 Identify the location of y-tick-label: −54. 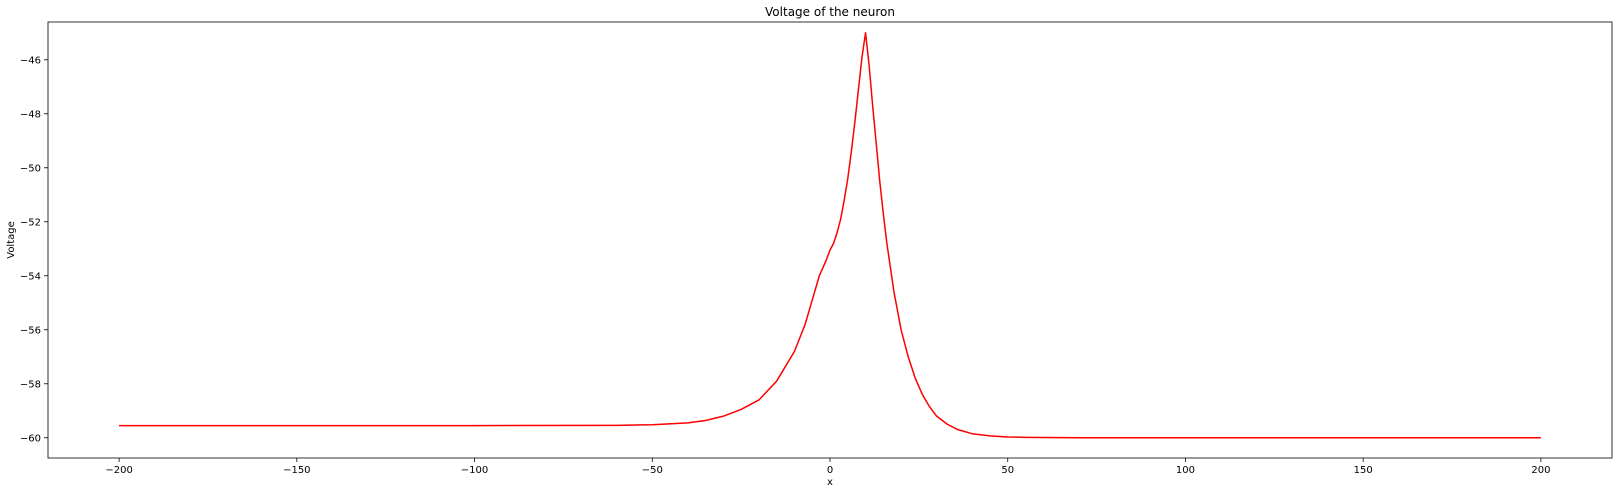
(30, 276).